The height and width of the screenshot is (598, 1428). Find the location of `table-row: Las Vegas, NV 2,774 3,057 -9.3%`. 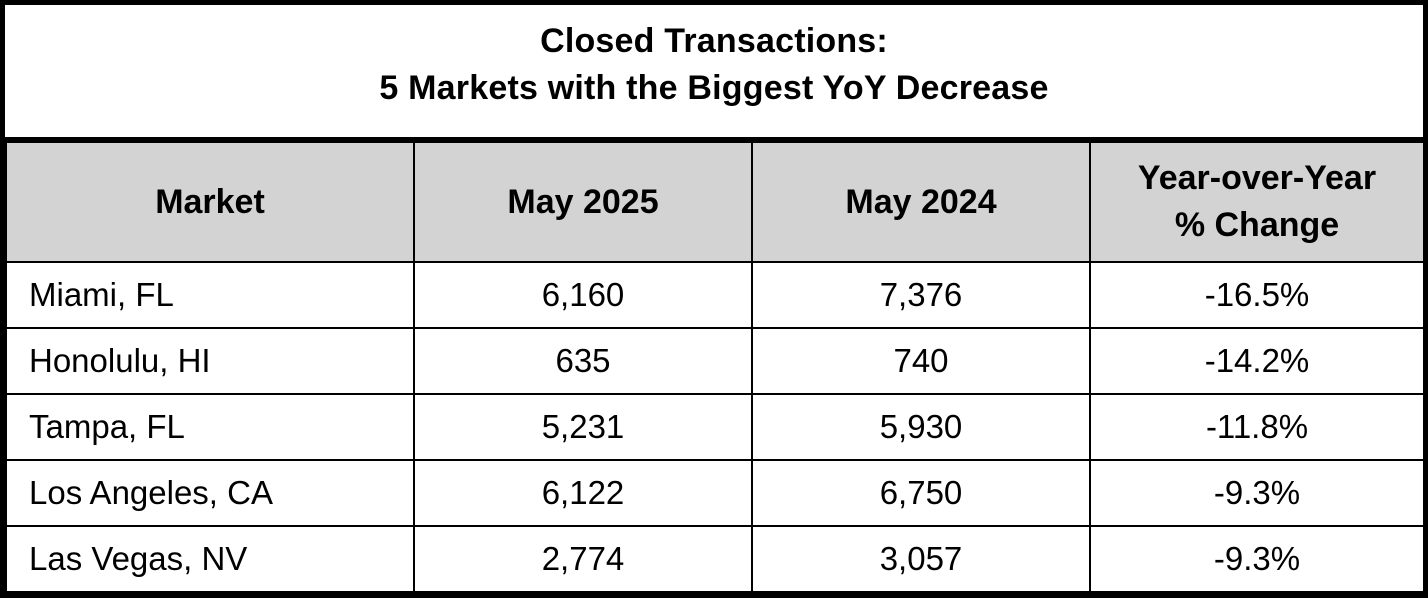

table-row: Las Vegas, NV 2,774 3,057 -9.3% is located at coordinates (714, 559).